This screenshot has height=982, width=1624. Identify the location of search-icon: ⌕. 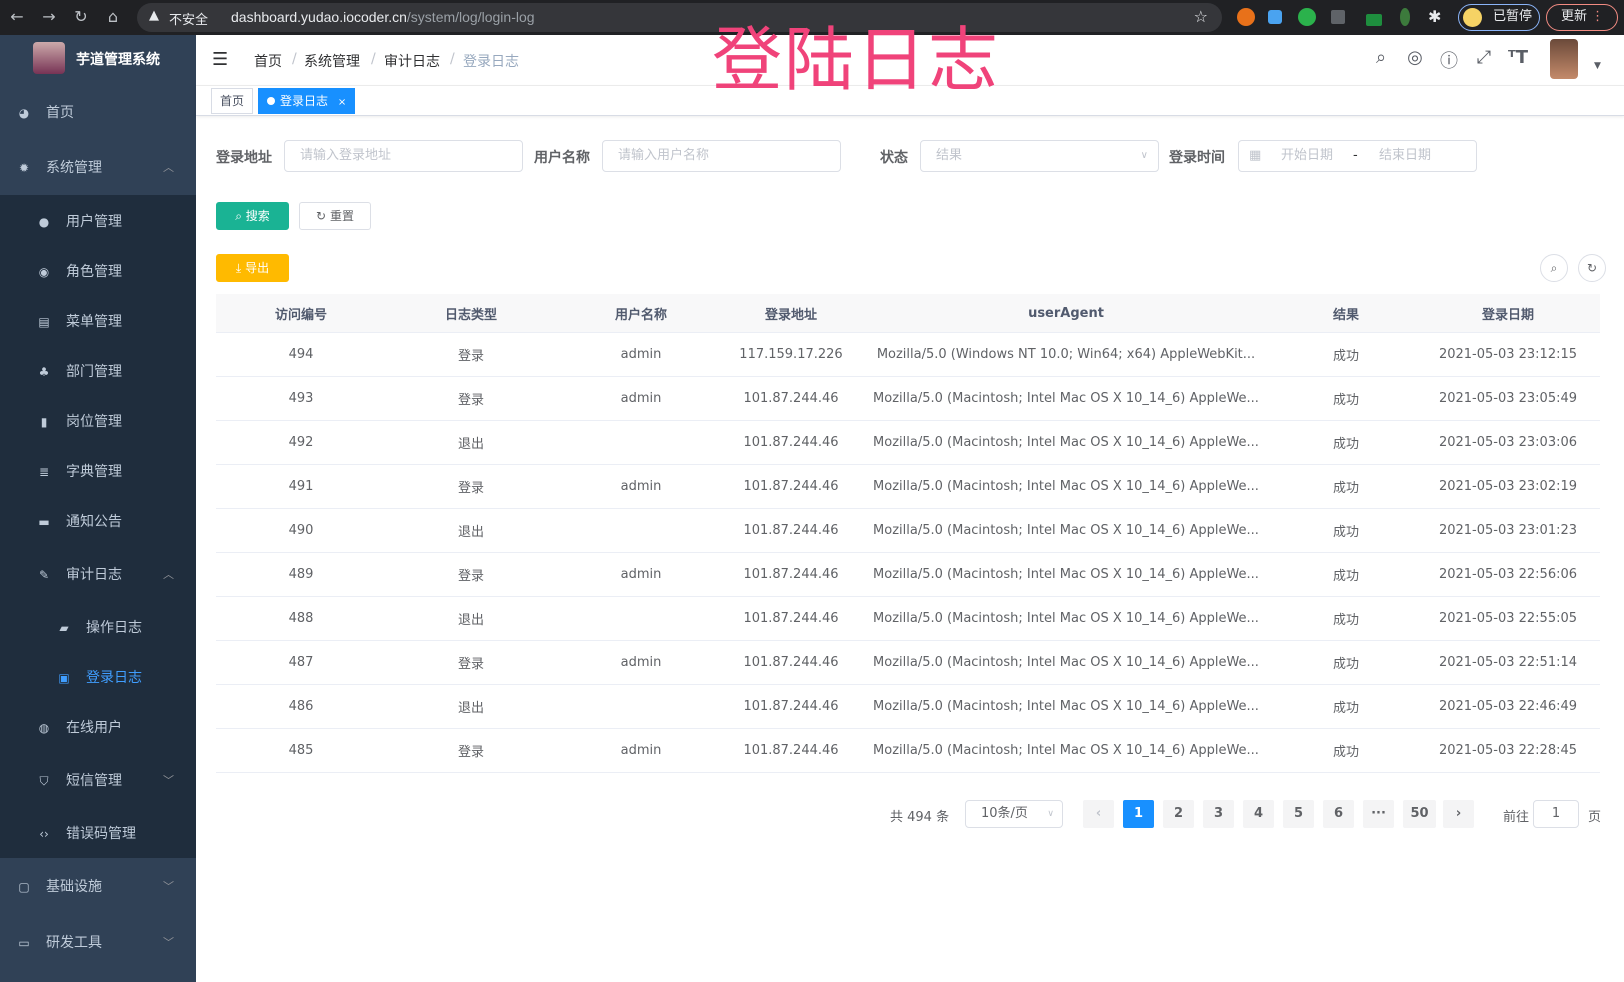
(1381, 57).